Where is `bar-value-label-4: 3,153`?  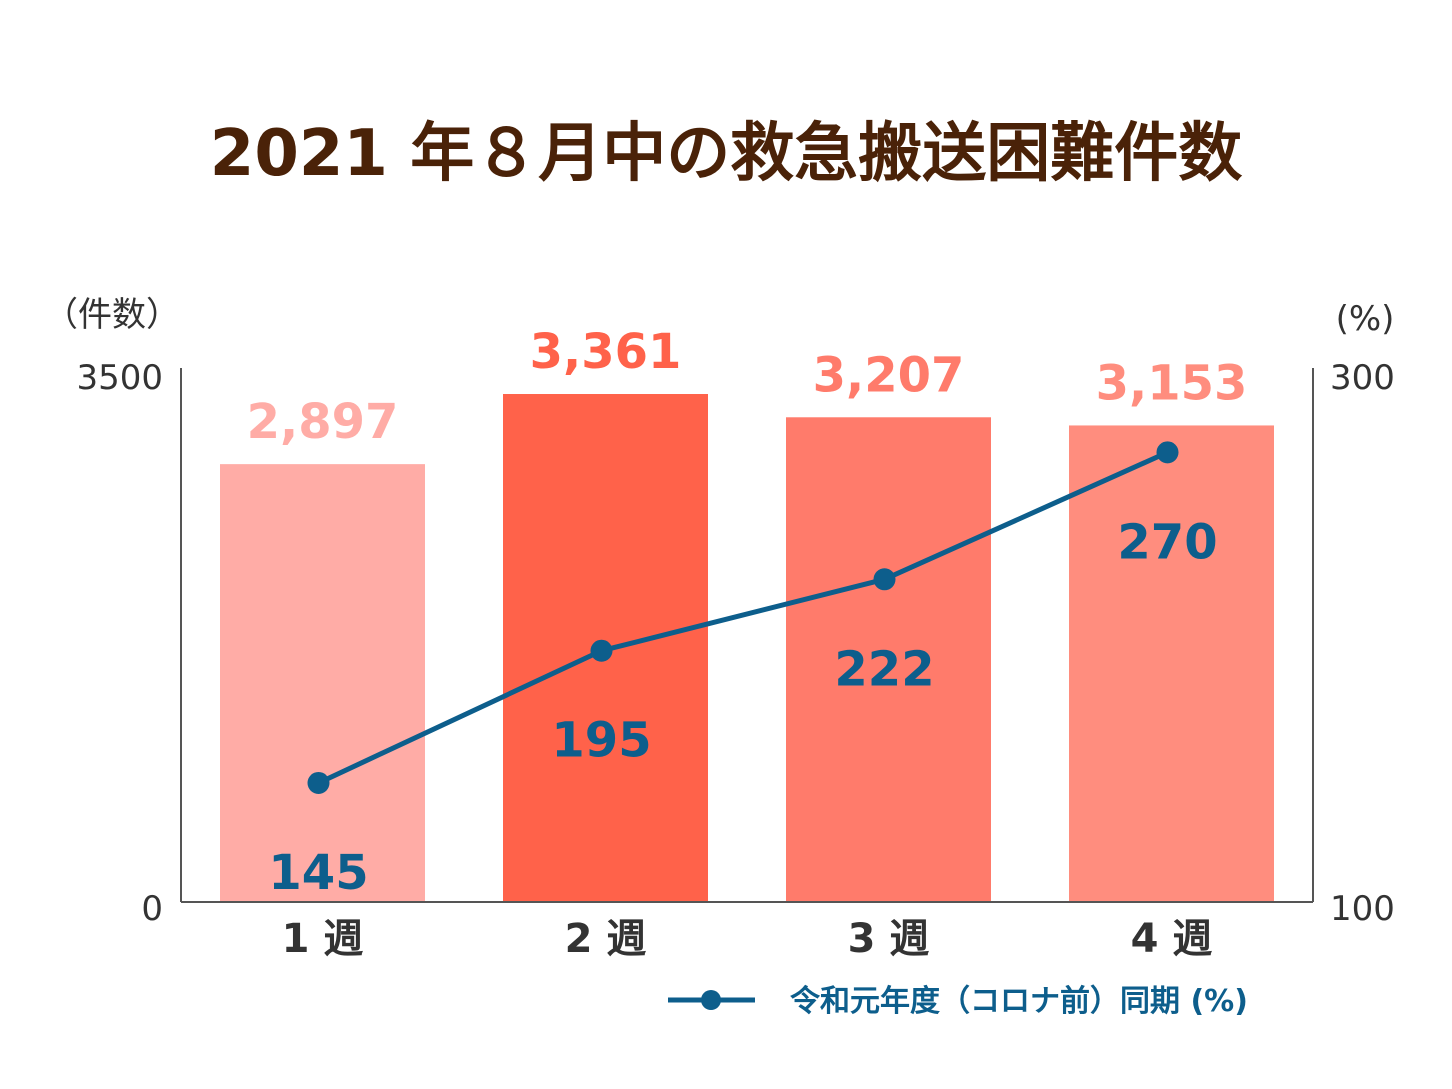
bar-value-label-4: 3,153 is located at coordinates (1172, 383).